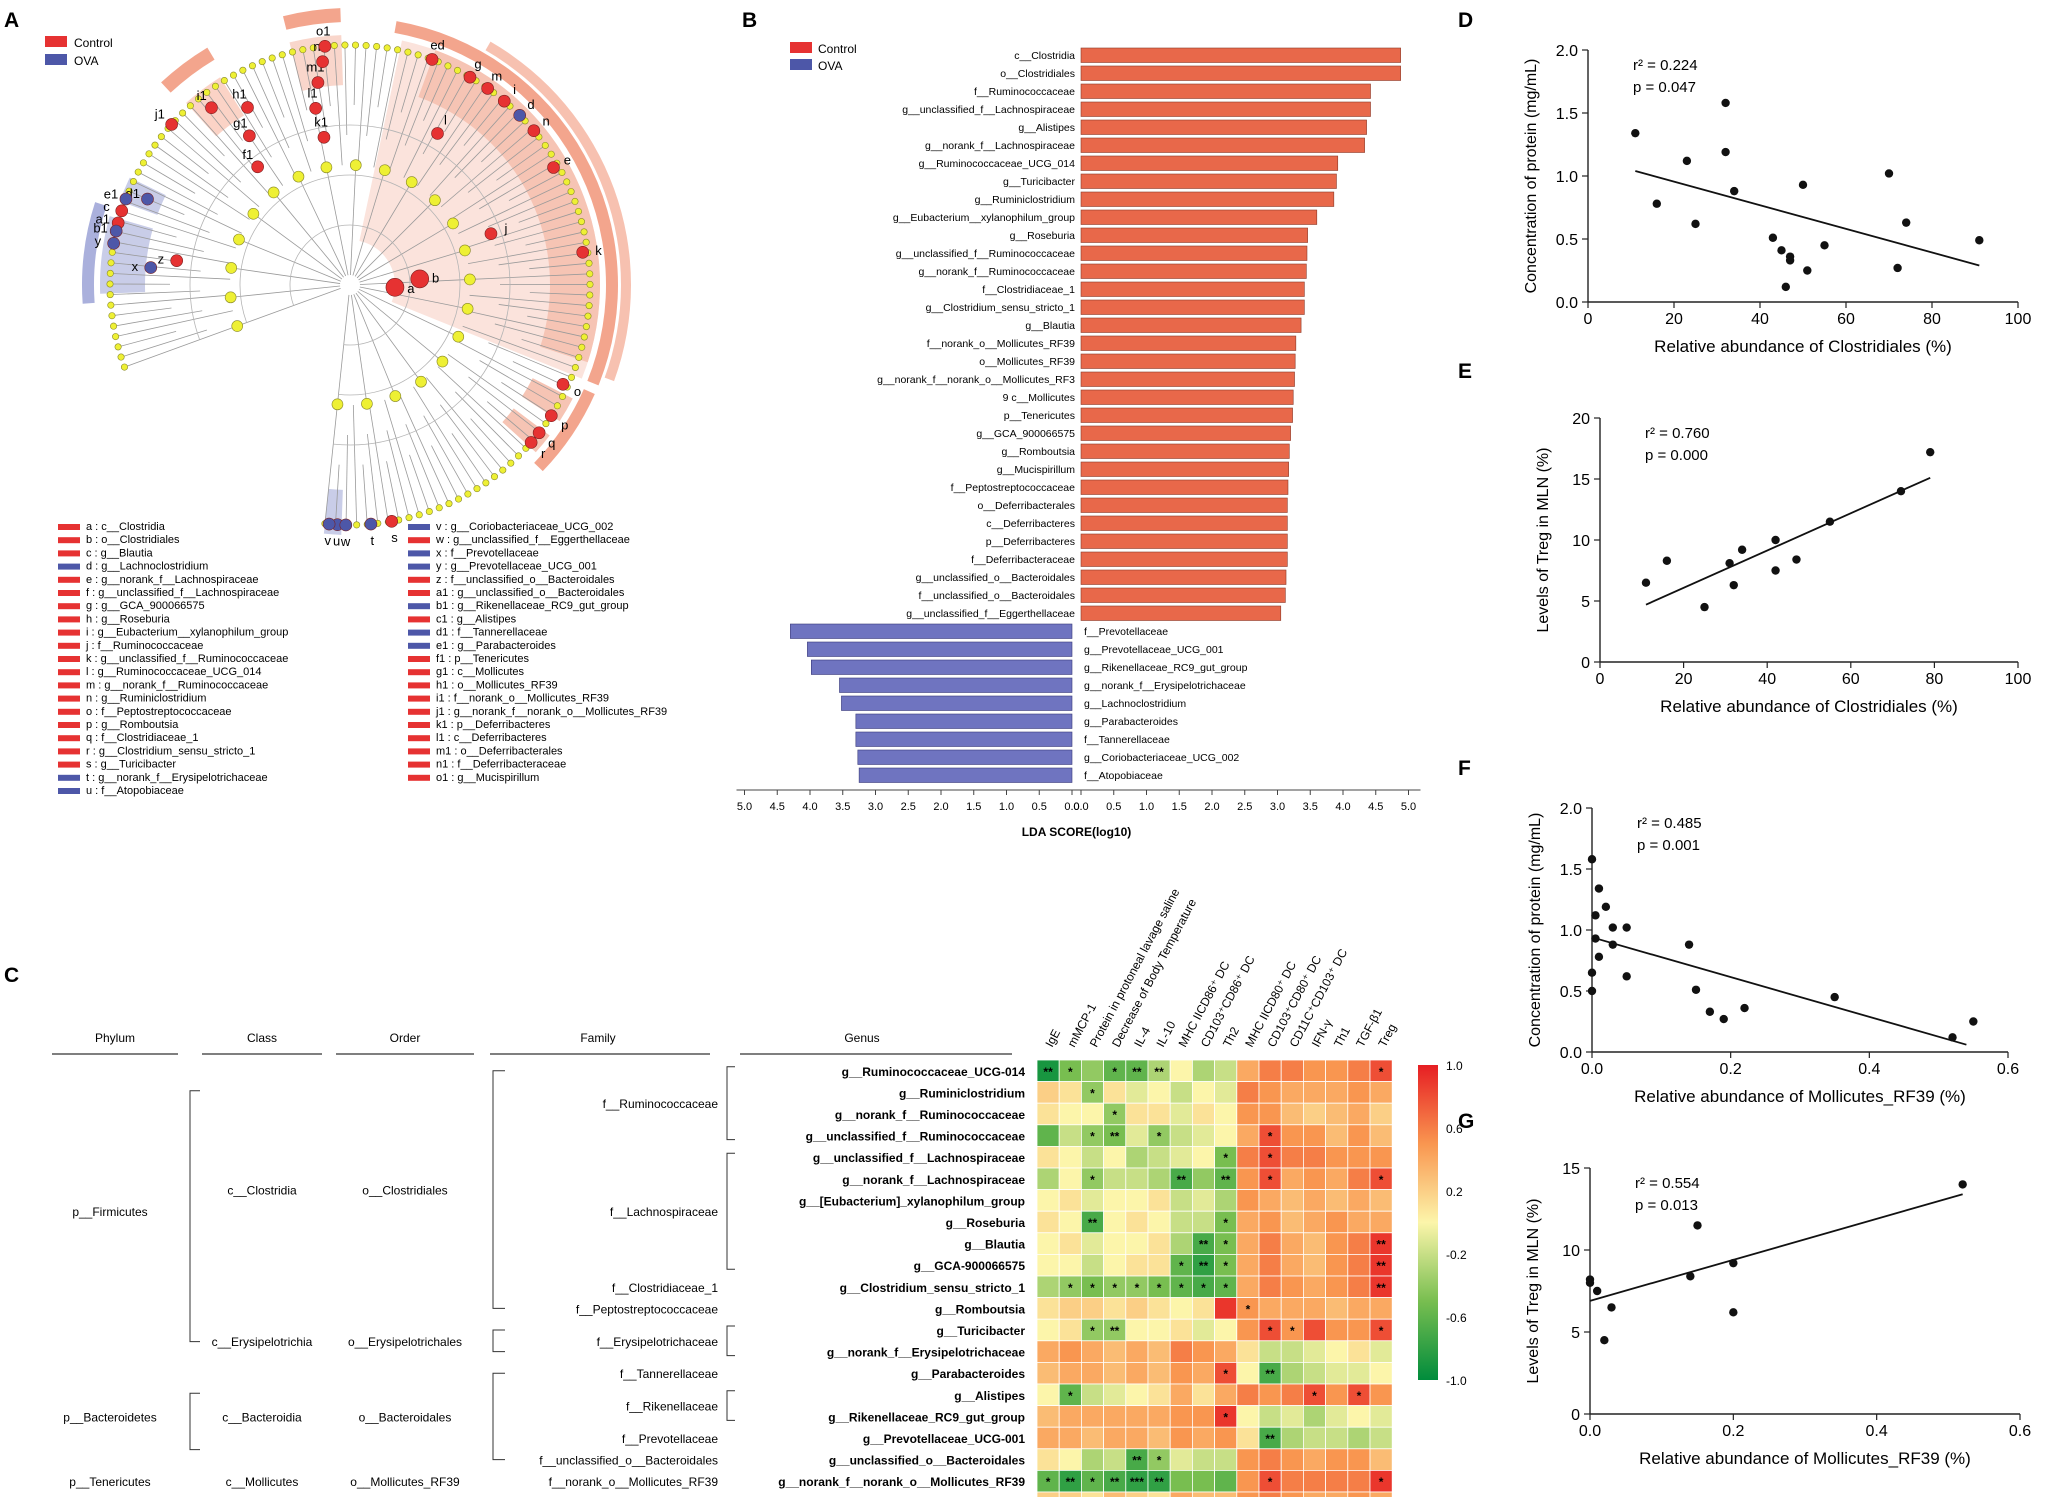  I want to click on lda-label-control: g__Ruminiclostridium, so click(1025, 200).